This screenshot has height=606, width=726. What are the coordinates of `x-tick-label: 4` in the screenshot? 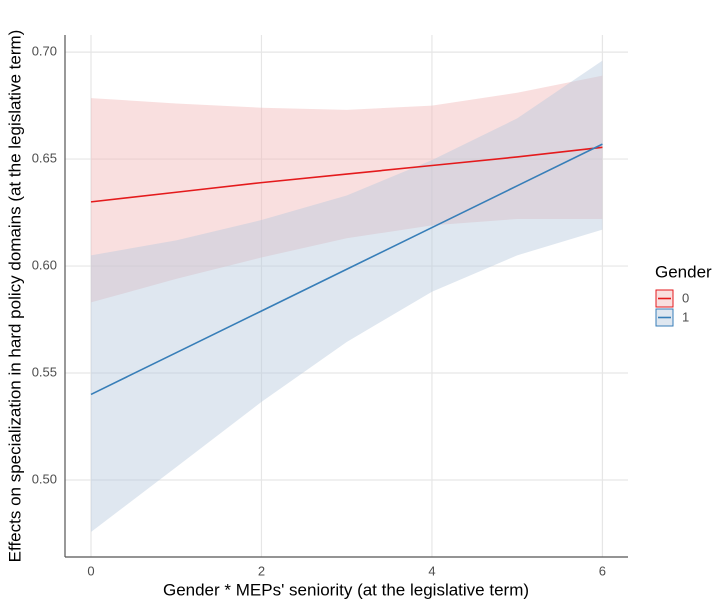 It's located at (431, 570).